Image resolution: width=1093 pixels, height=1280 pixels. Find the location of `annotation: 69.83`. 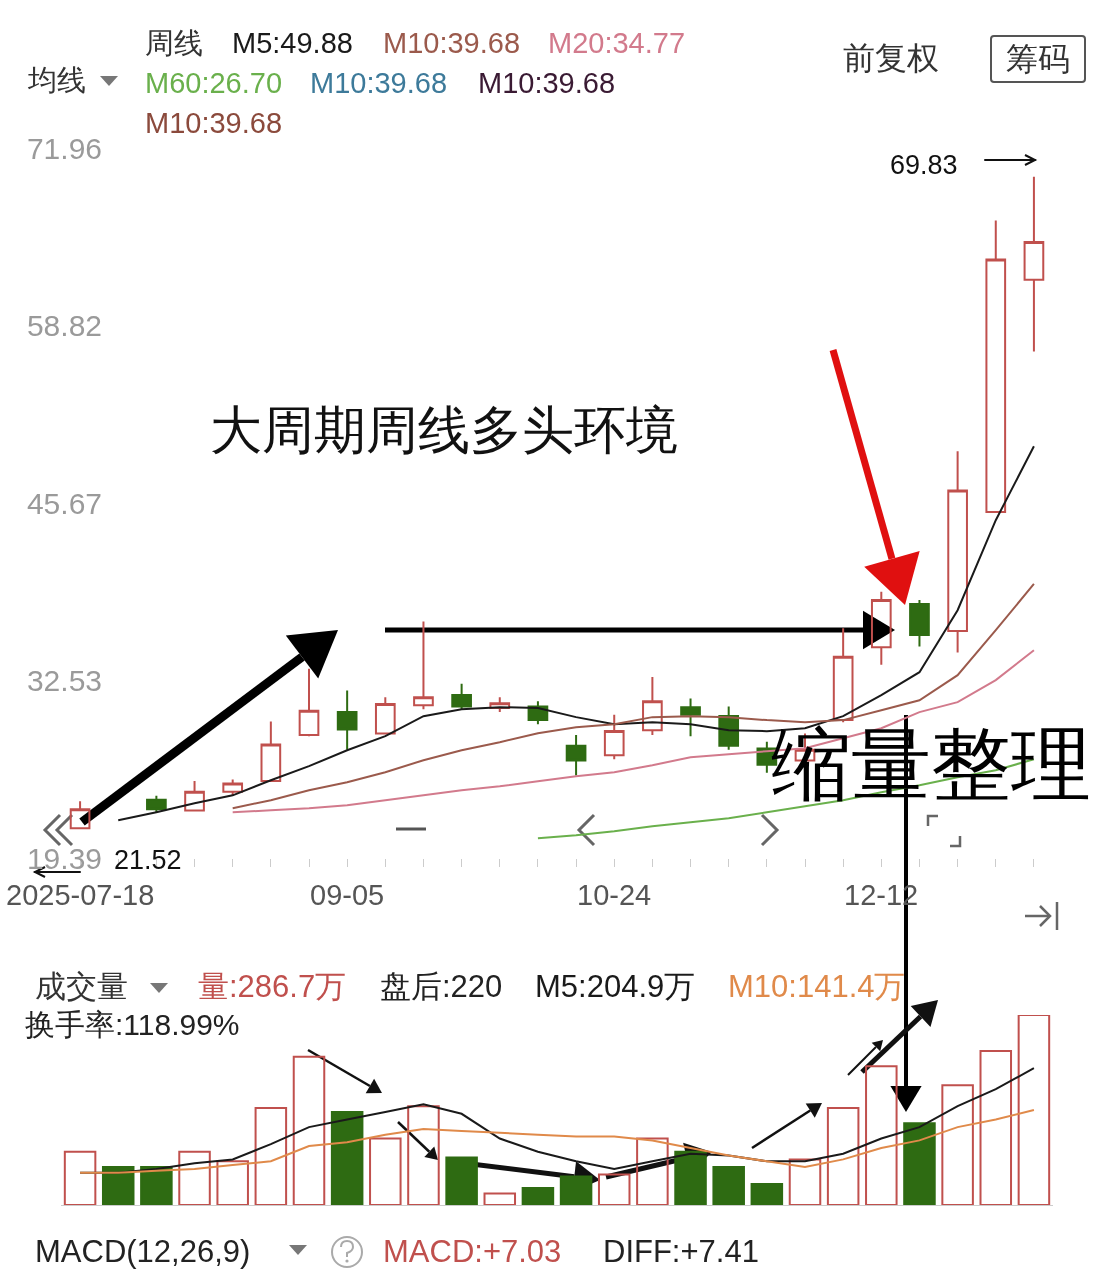

annotation: 69.83 is located at coordinates (924, 165).